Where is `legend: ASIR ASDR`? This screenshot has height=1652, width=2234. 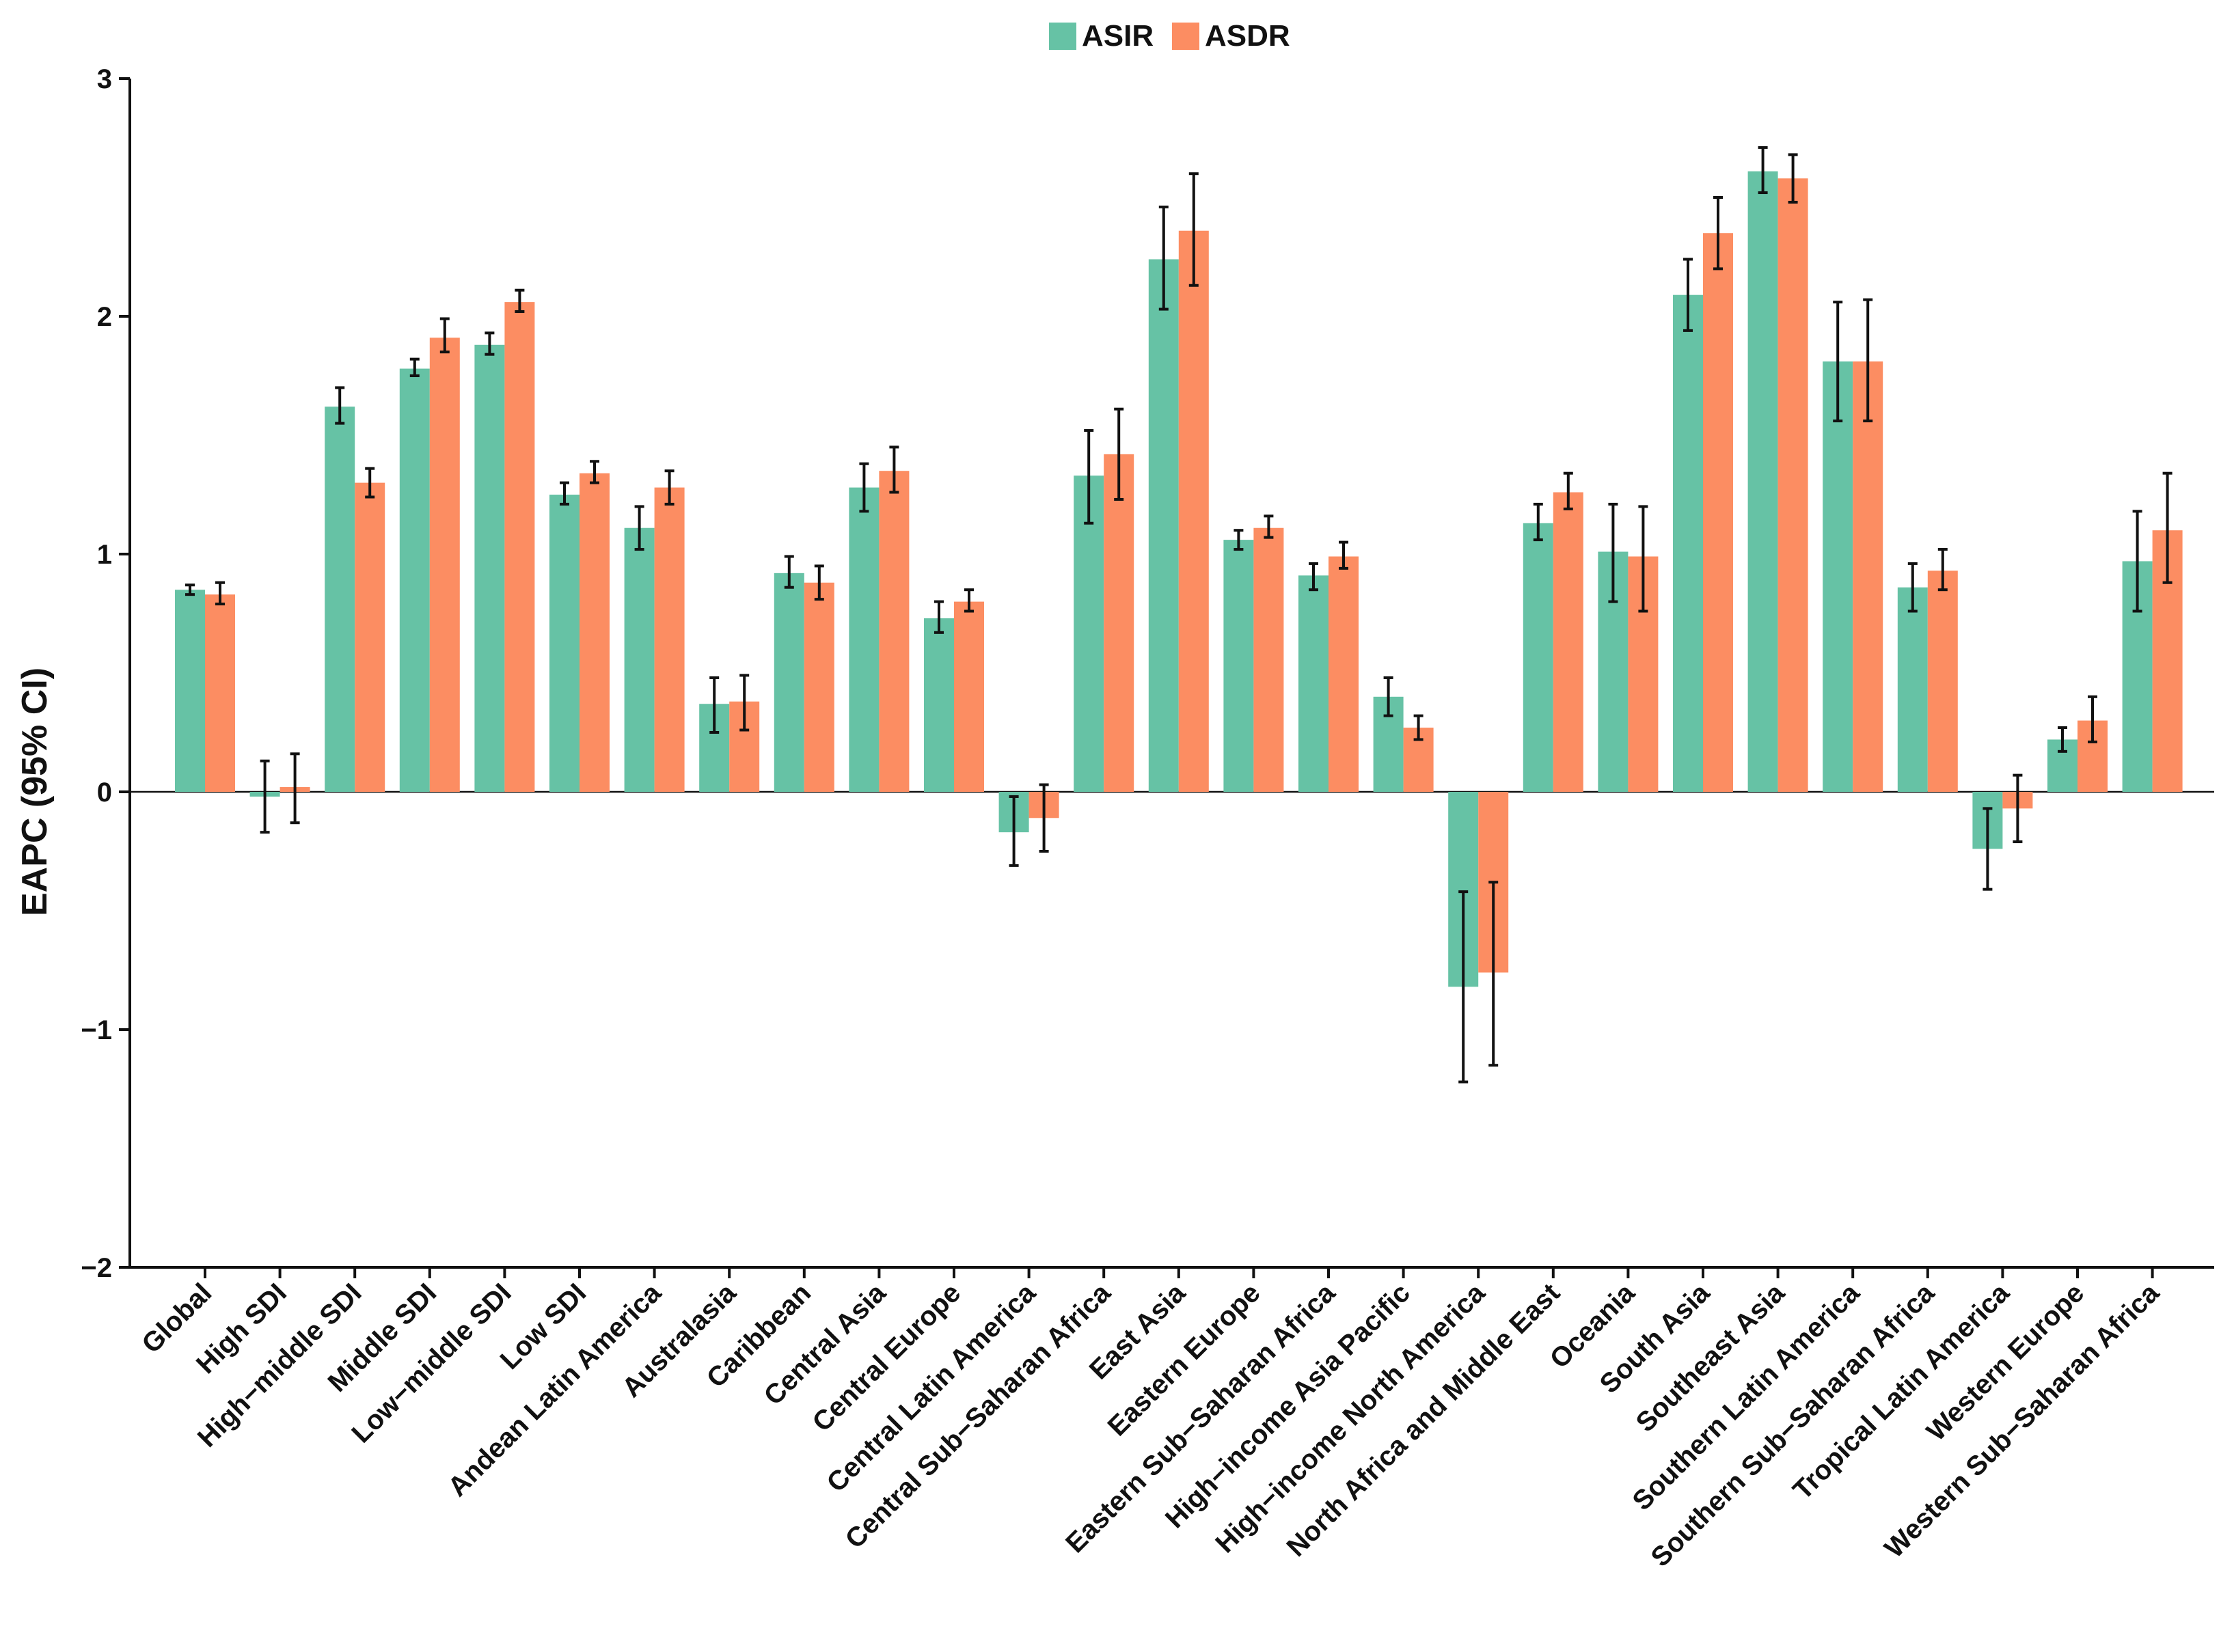 legend: ASIR ASDR is located at coordinates (1169, 36).